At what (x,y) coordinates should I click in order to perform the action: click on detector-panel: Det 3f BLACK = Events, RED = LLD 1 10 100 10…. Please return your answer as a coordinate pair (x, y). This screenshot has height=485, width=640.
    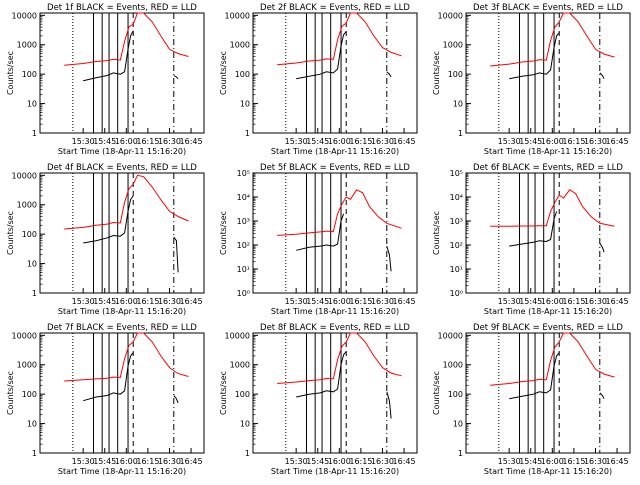
    Looking at the image, I should click on (531, 79).